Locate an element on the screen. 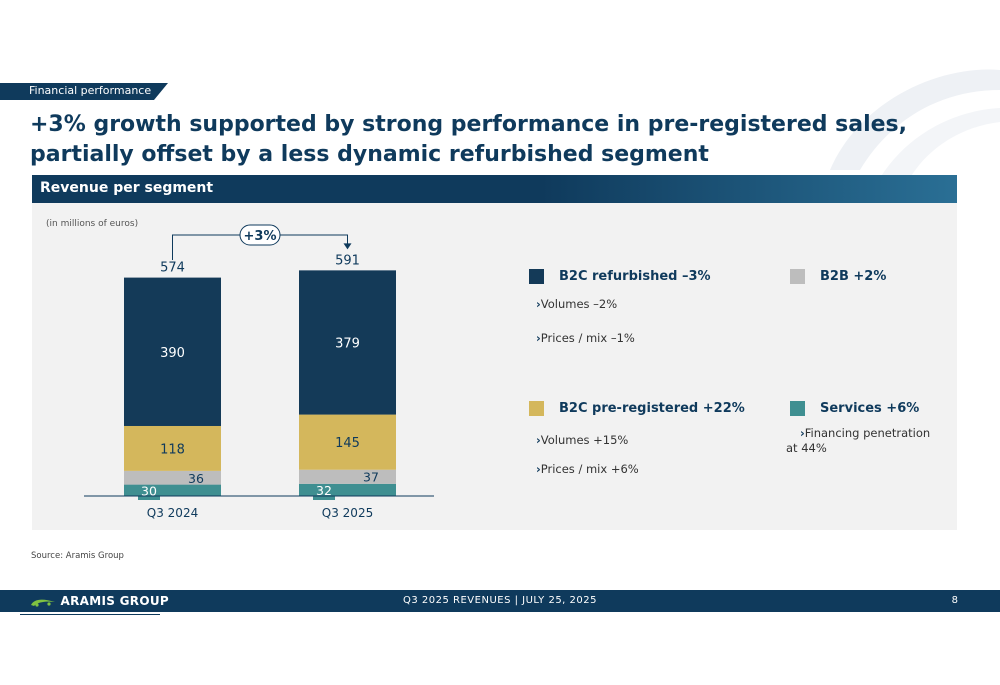  services-bullet-financing: ›Financing penetration is located at coordinates (865, 433).